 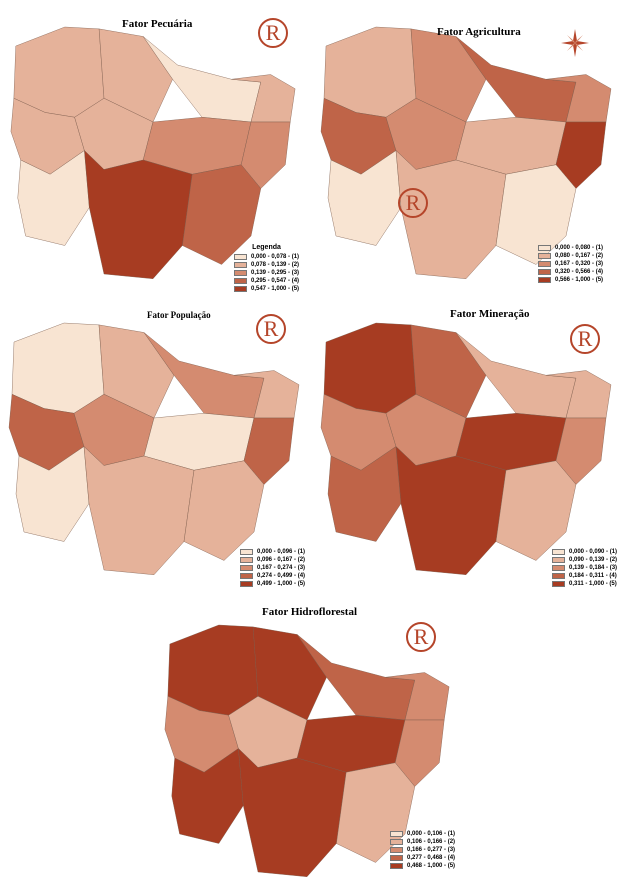 I want to click on legend-label: 0,320 - 0,566 - (4), so click(x=579, y=272).